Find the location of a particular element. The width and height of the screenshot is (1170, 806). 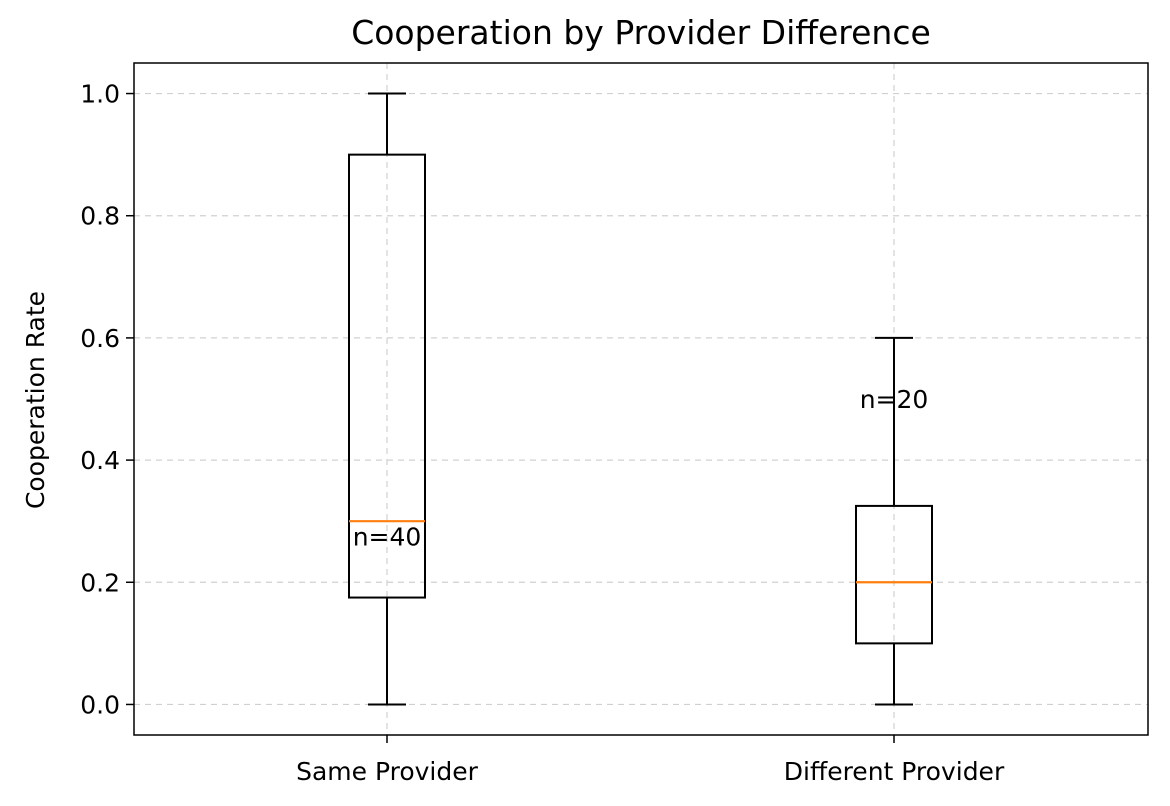

annotation-layer: n=40 n=20 is located at coordinates (641, 468).